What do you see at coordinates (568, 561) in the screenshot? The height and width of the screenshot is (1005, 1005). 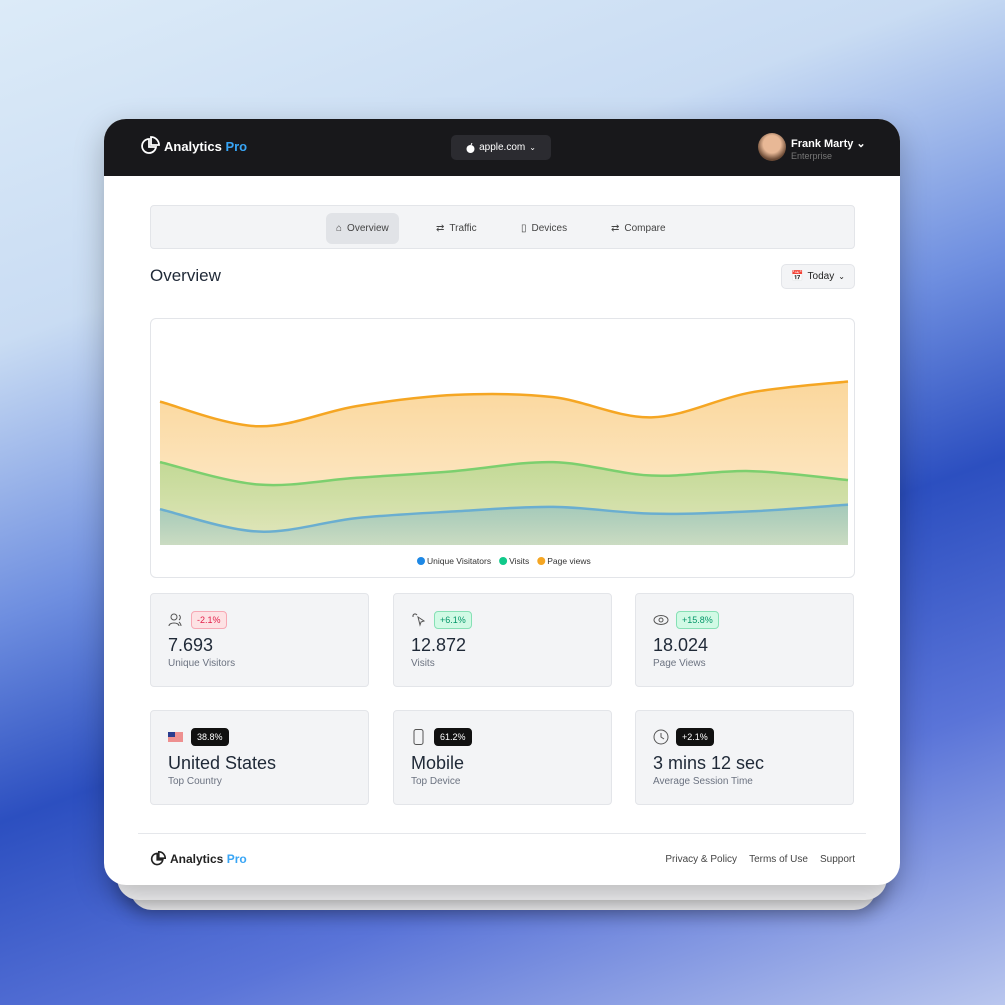 I see `legend-label: Page views` at bounding box center [568, 561].